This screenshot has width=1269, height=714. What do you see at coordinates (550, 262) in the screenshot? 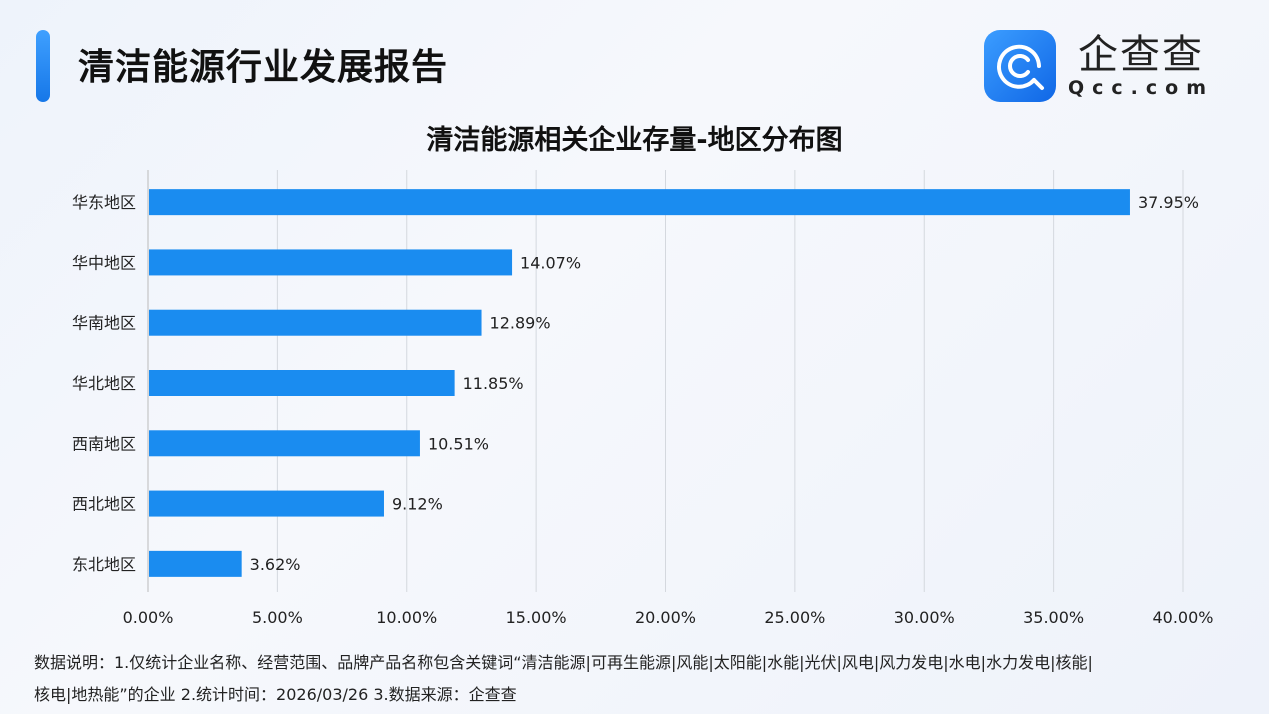
I see `data-label: 14.07%` at bounding box center [550, 262].